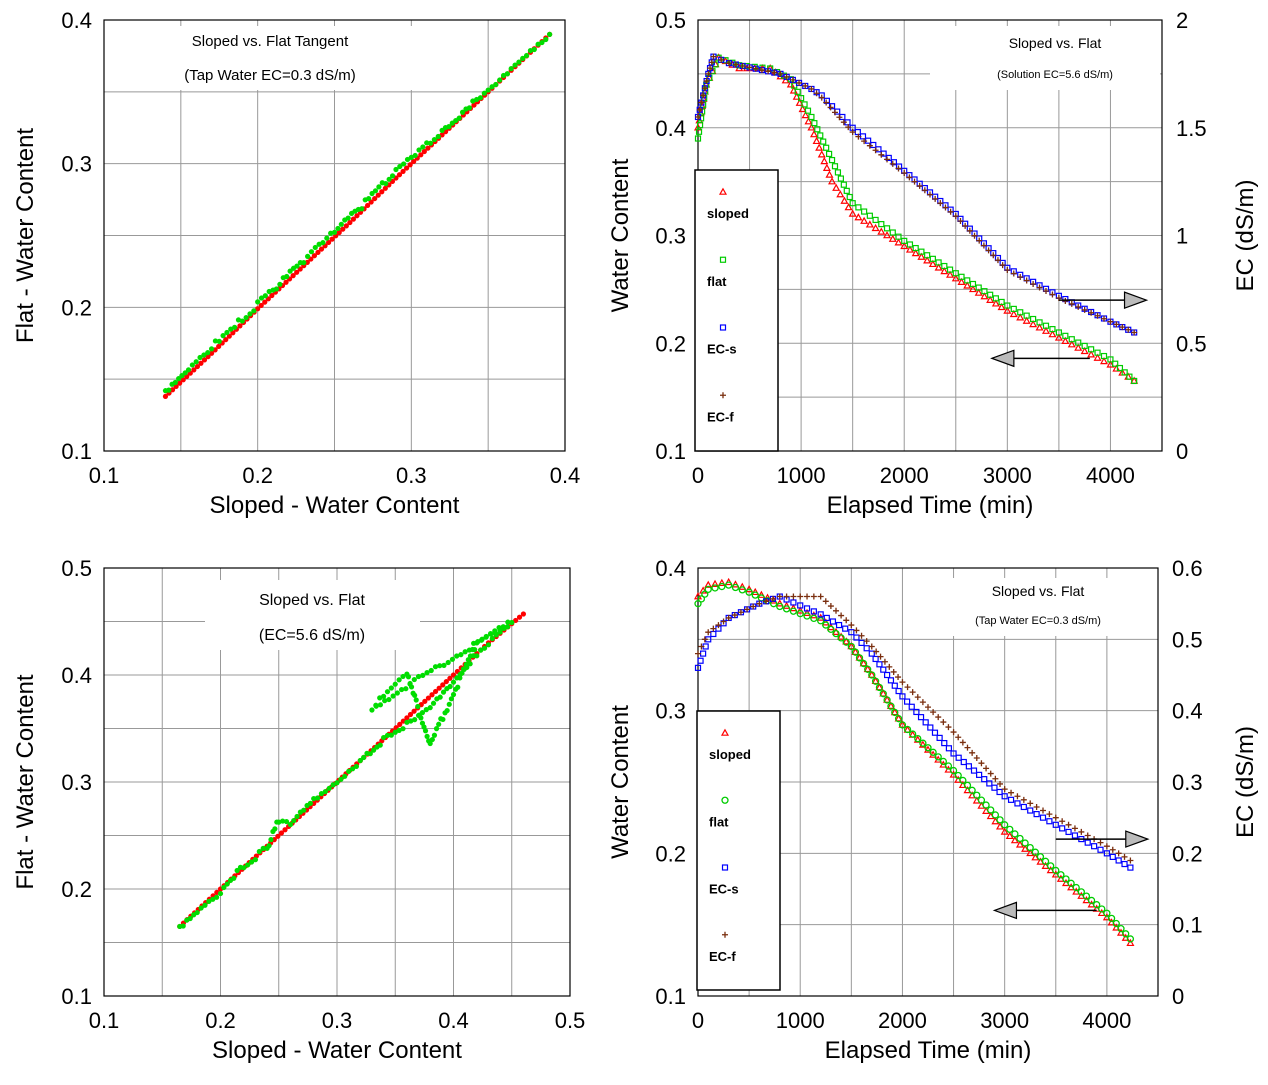 The width and height of the screenshot is (1268, 1085). Describe the element at coordinates (334, 235) in the screenshot. I see `plot-frame` at that location.